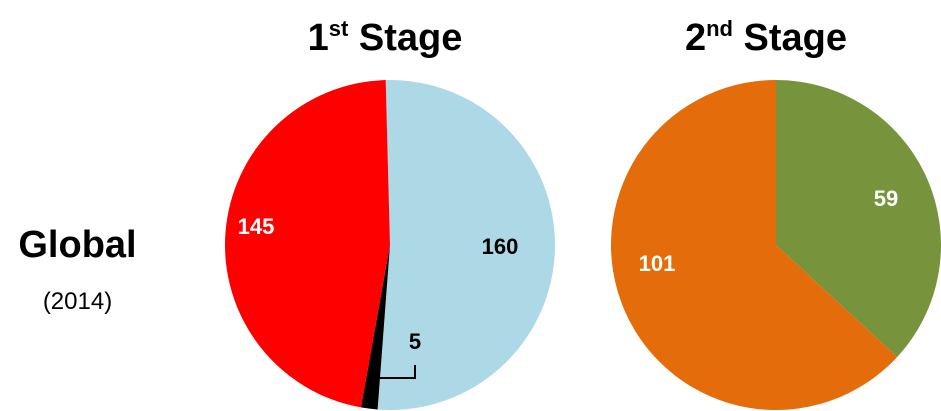 The height and width of the screenshot is (411, 941). I want to click on row-sublabel: (2014), so click(77, 301).